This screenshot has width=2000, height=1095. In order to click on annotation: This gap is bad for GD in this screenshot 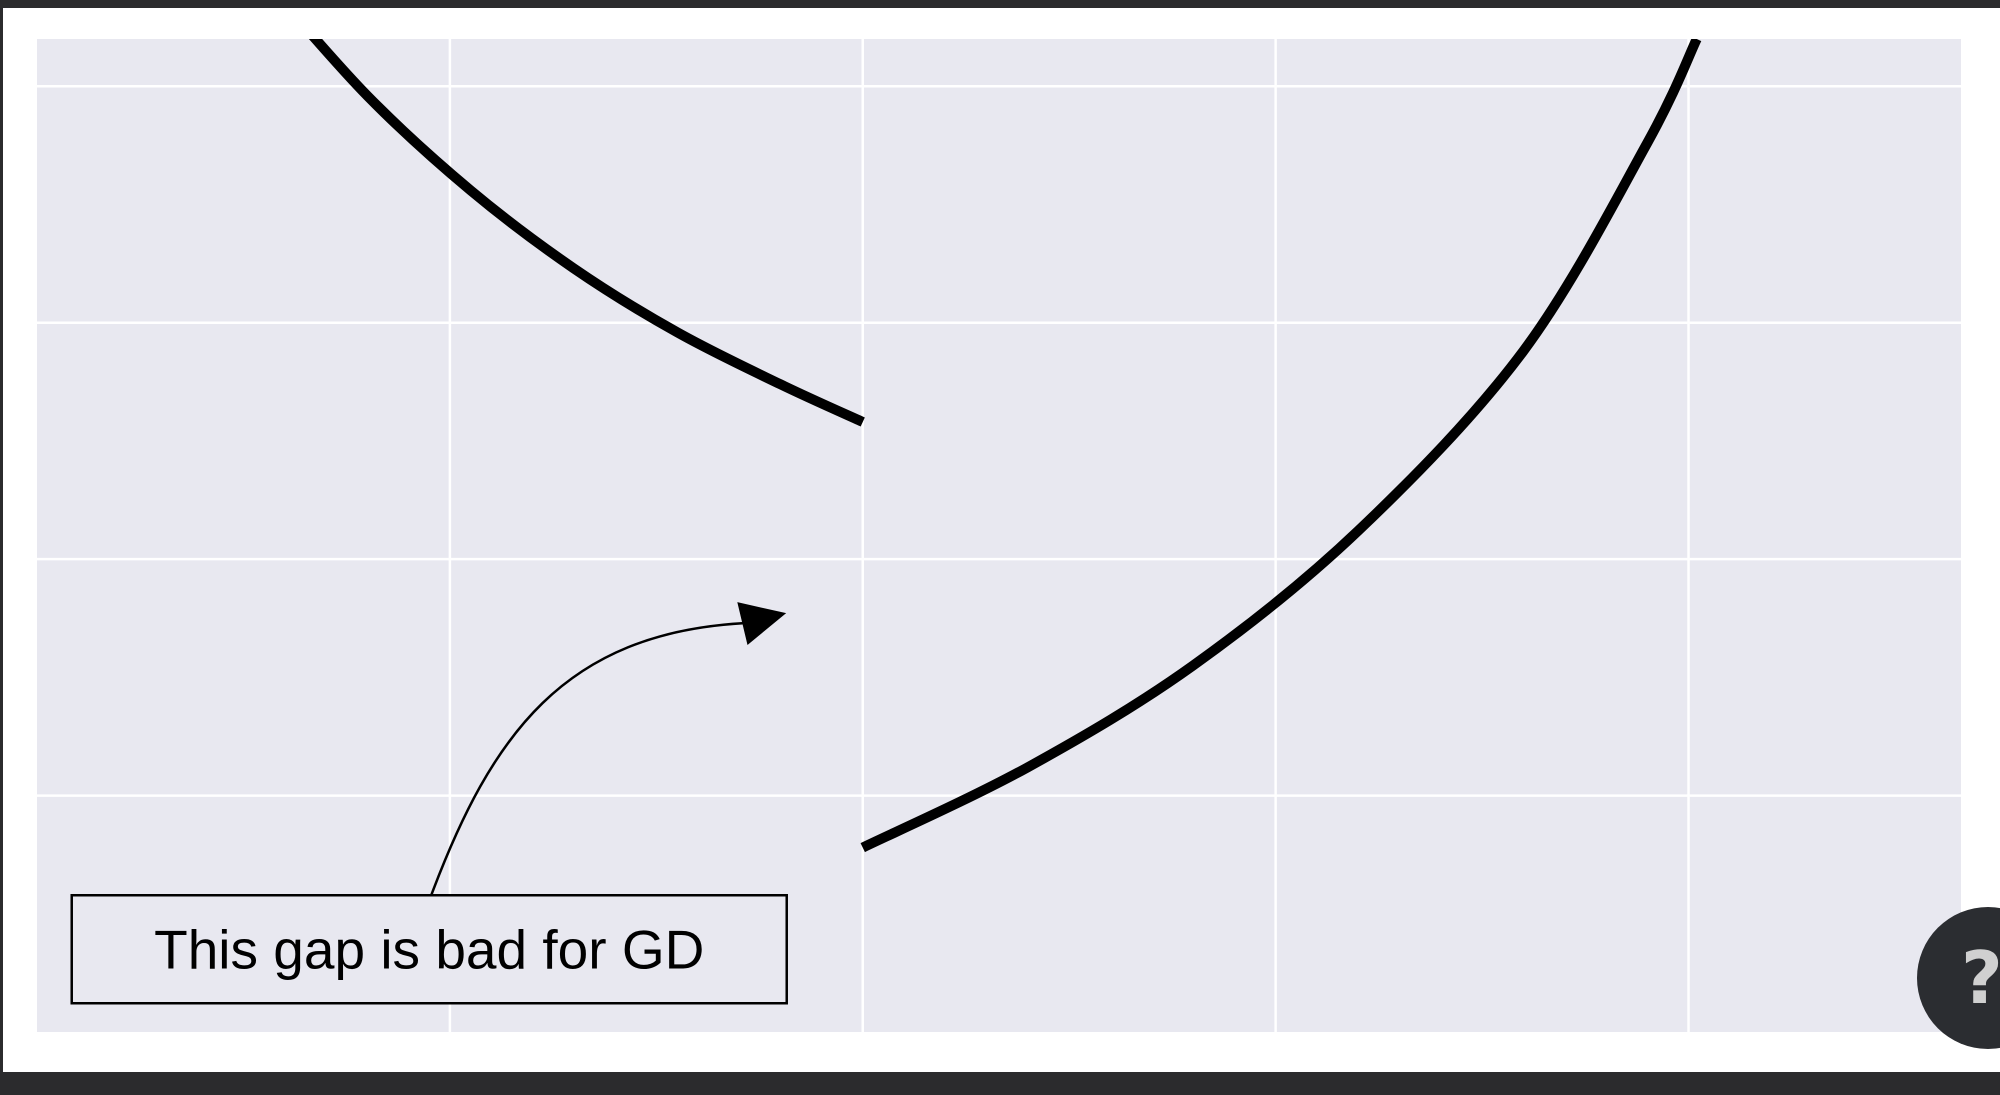, I will do `click(429, 803)`.